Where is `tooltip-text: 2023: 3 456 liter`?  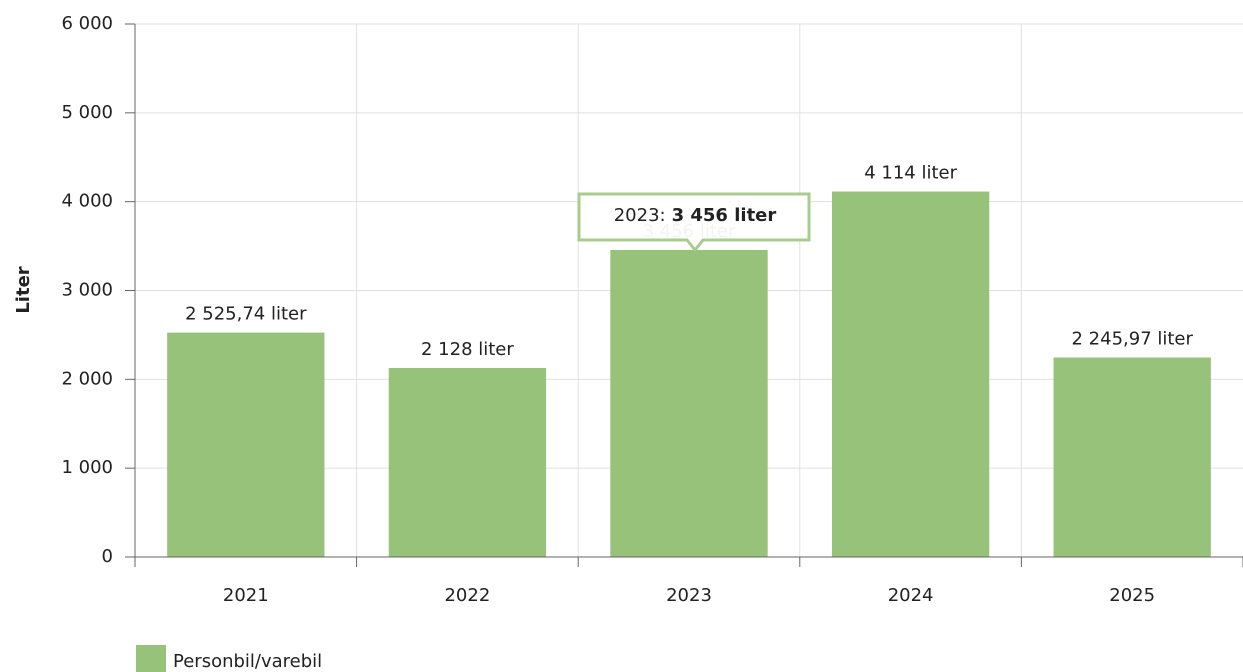
tooltip-text: 2023: 3 456 liter is located at coordinates (695, 215).